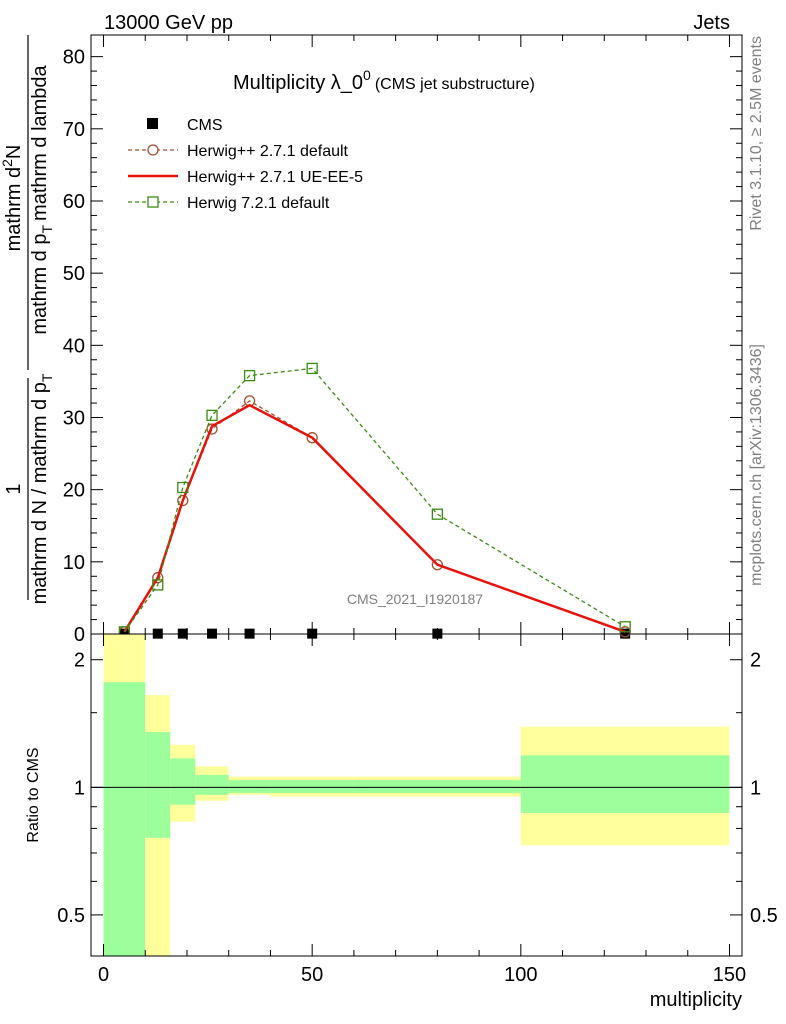 This screenshot has width=786, height=1024. I want to click on ratio-y-tick-label-left: 1, so click(79, 788).